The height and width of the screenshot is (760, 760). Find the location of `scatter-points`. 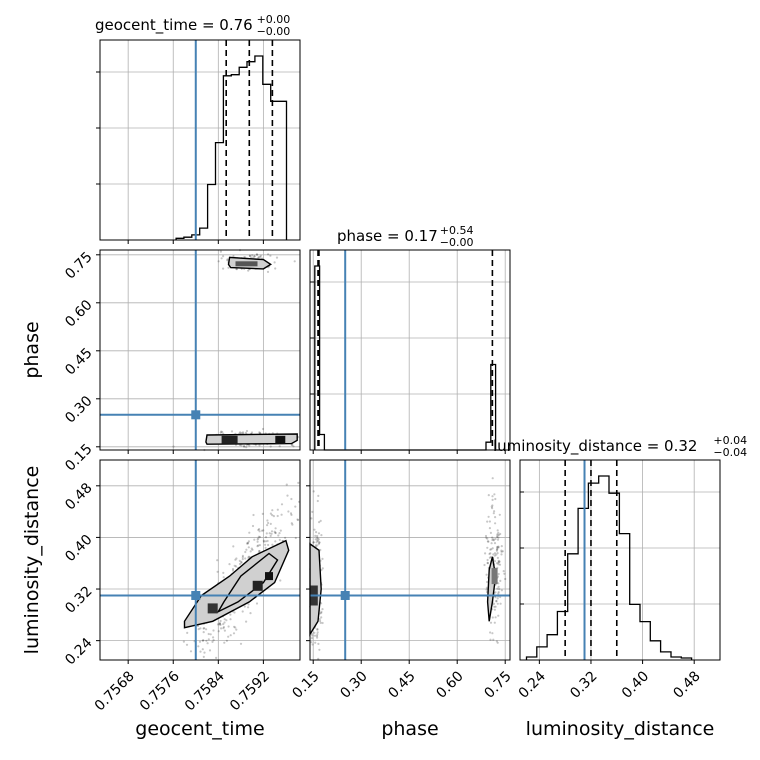

scatter-points is located at coordinates (408, 568).